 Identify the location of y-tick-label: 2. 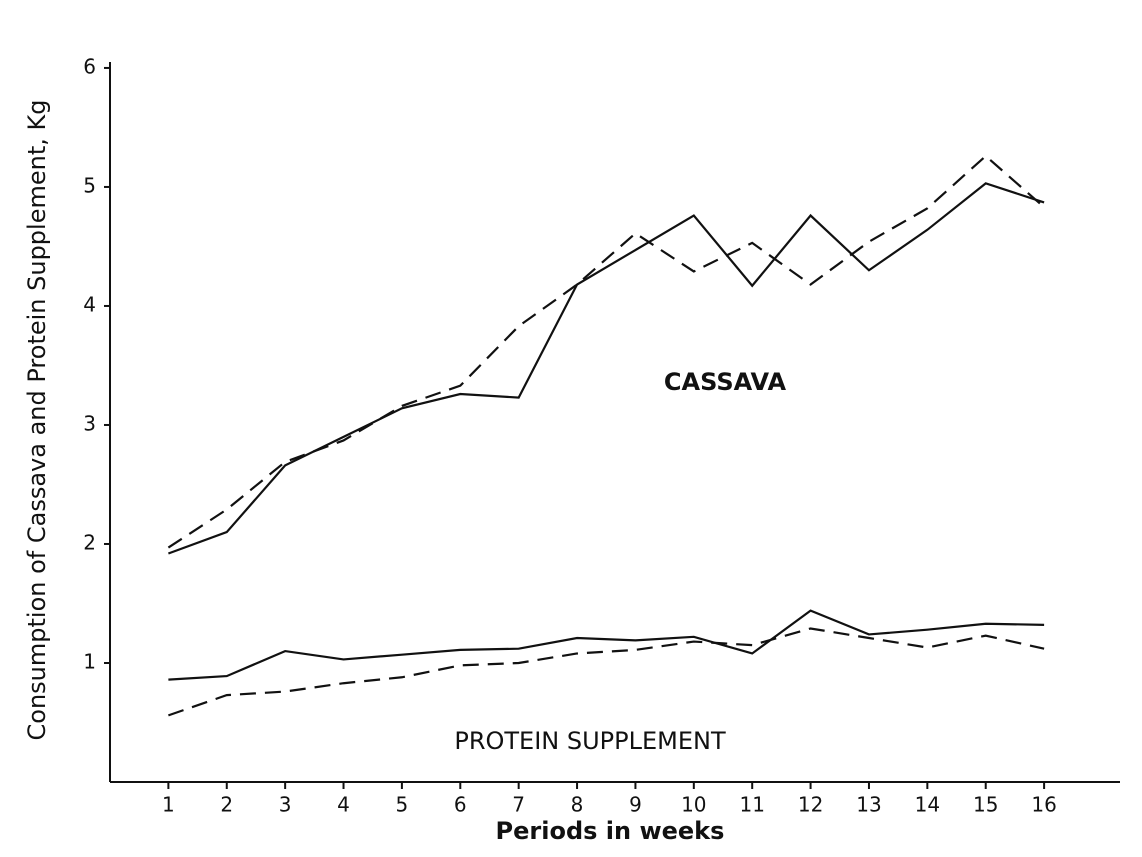
(89, 542).